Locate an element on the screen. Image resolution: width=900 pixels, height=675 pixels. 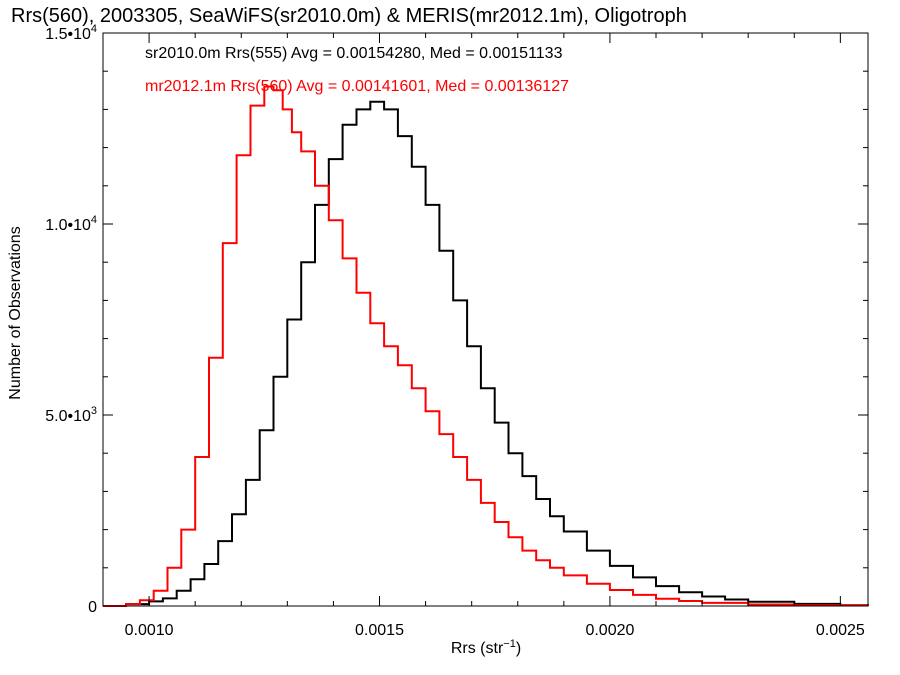
y-axis-label: Number of Observations is located at coordinates (15, 312).